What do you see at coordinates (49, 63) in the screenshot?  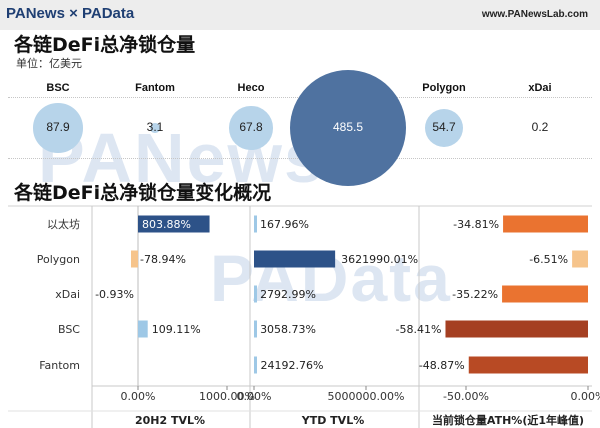 I see `bubble-chart-unit: 单位：亿美元` at bounding box center [49, 63].